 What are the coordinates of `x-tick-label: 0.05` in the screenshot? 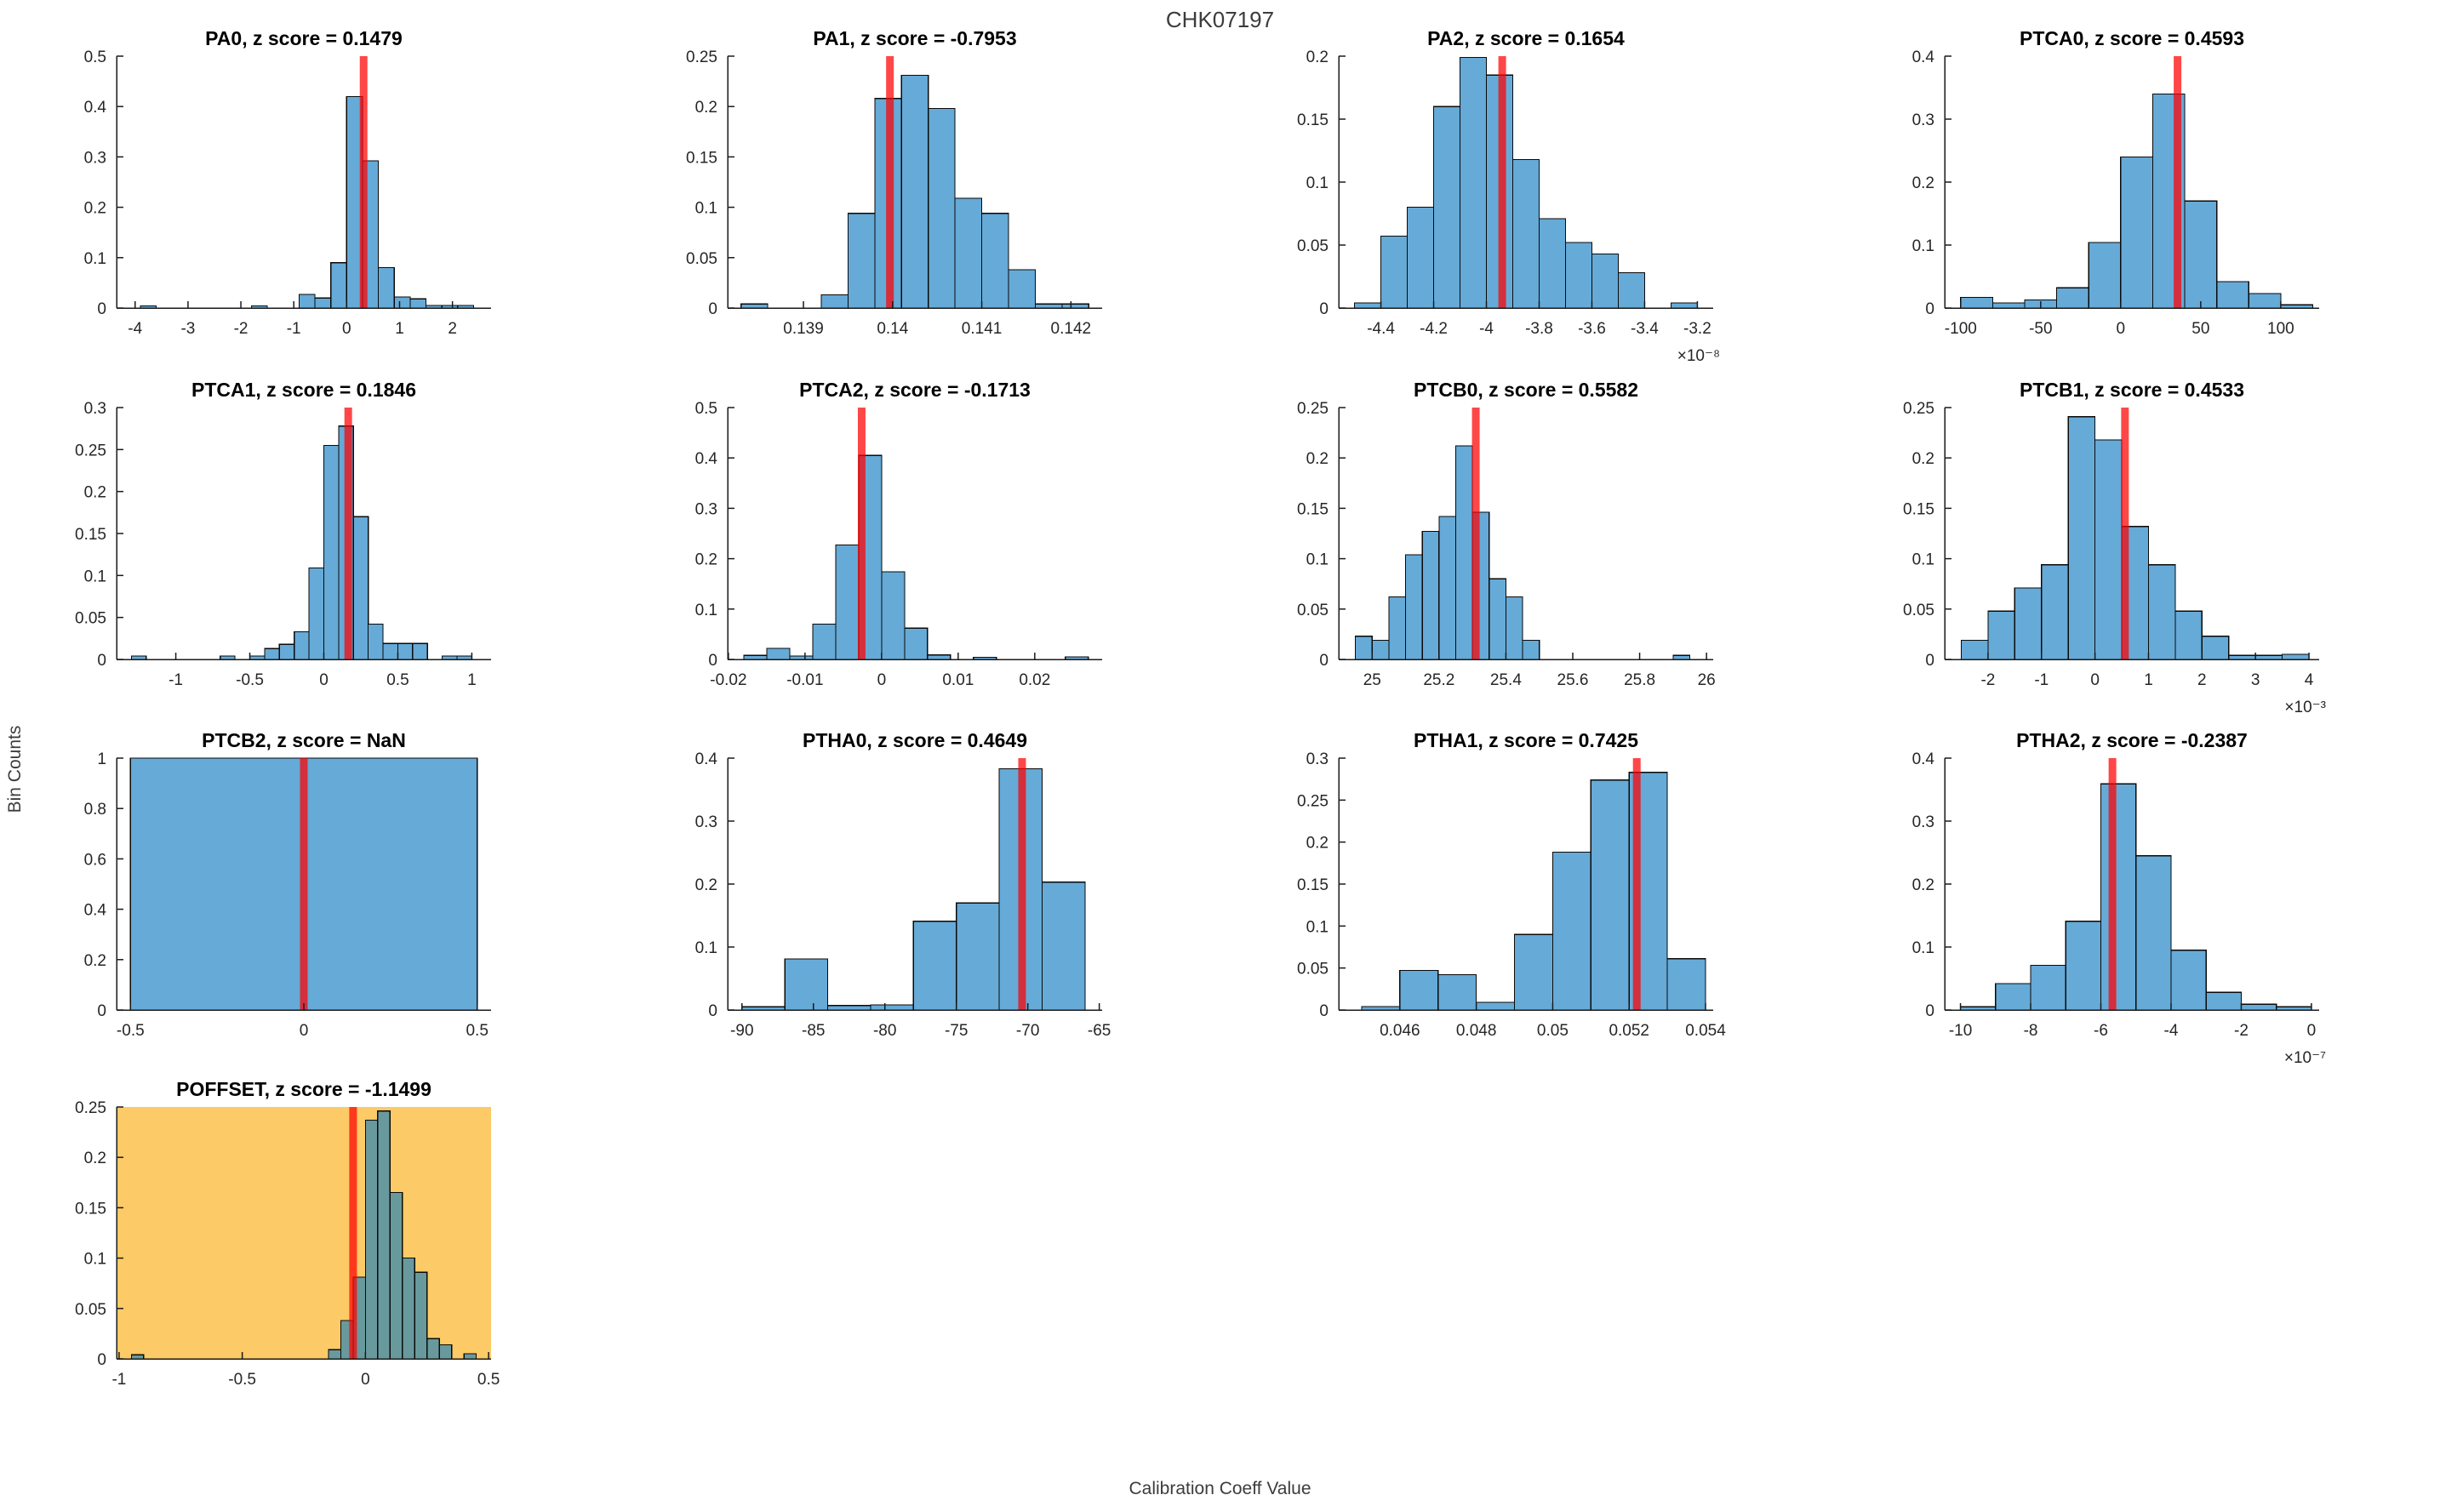 It's located at (1553, 1031).